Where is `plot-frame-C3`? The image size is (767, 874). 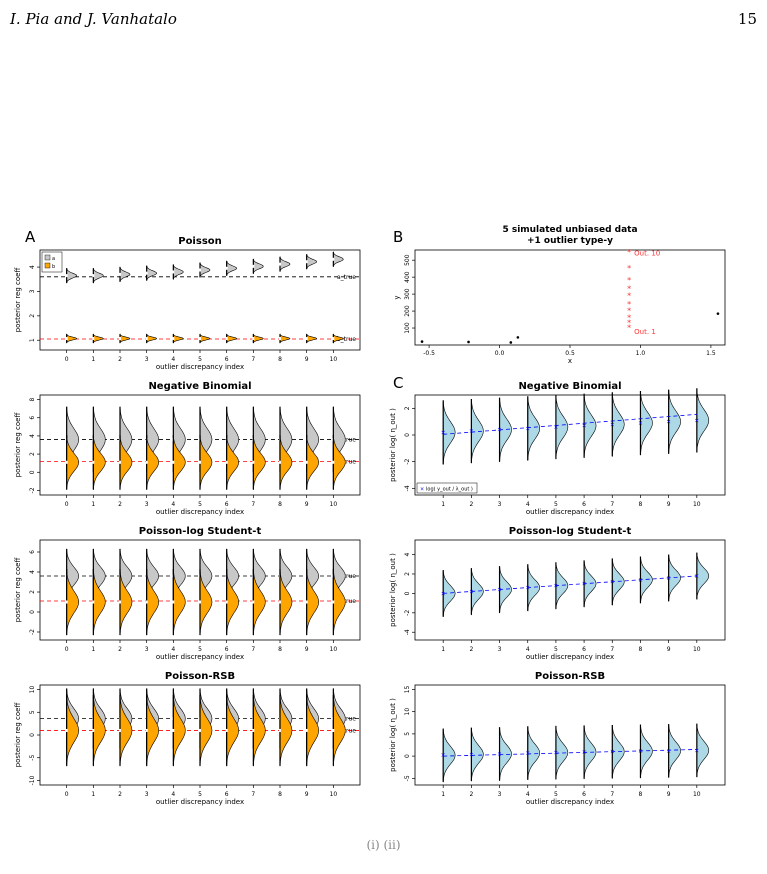 plot-frame-C3 is located at coordinates (570, 735).